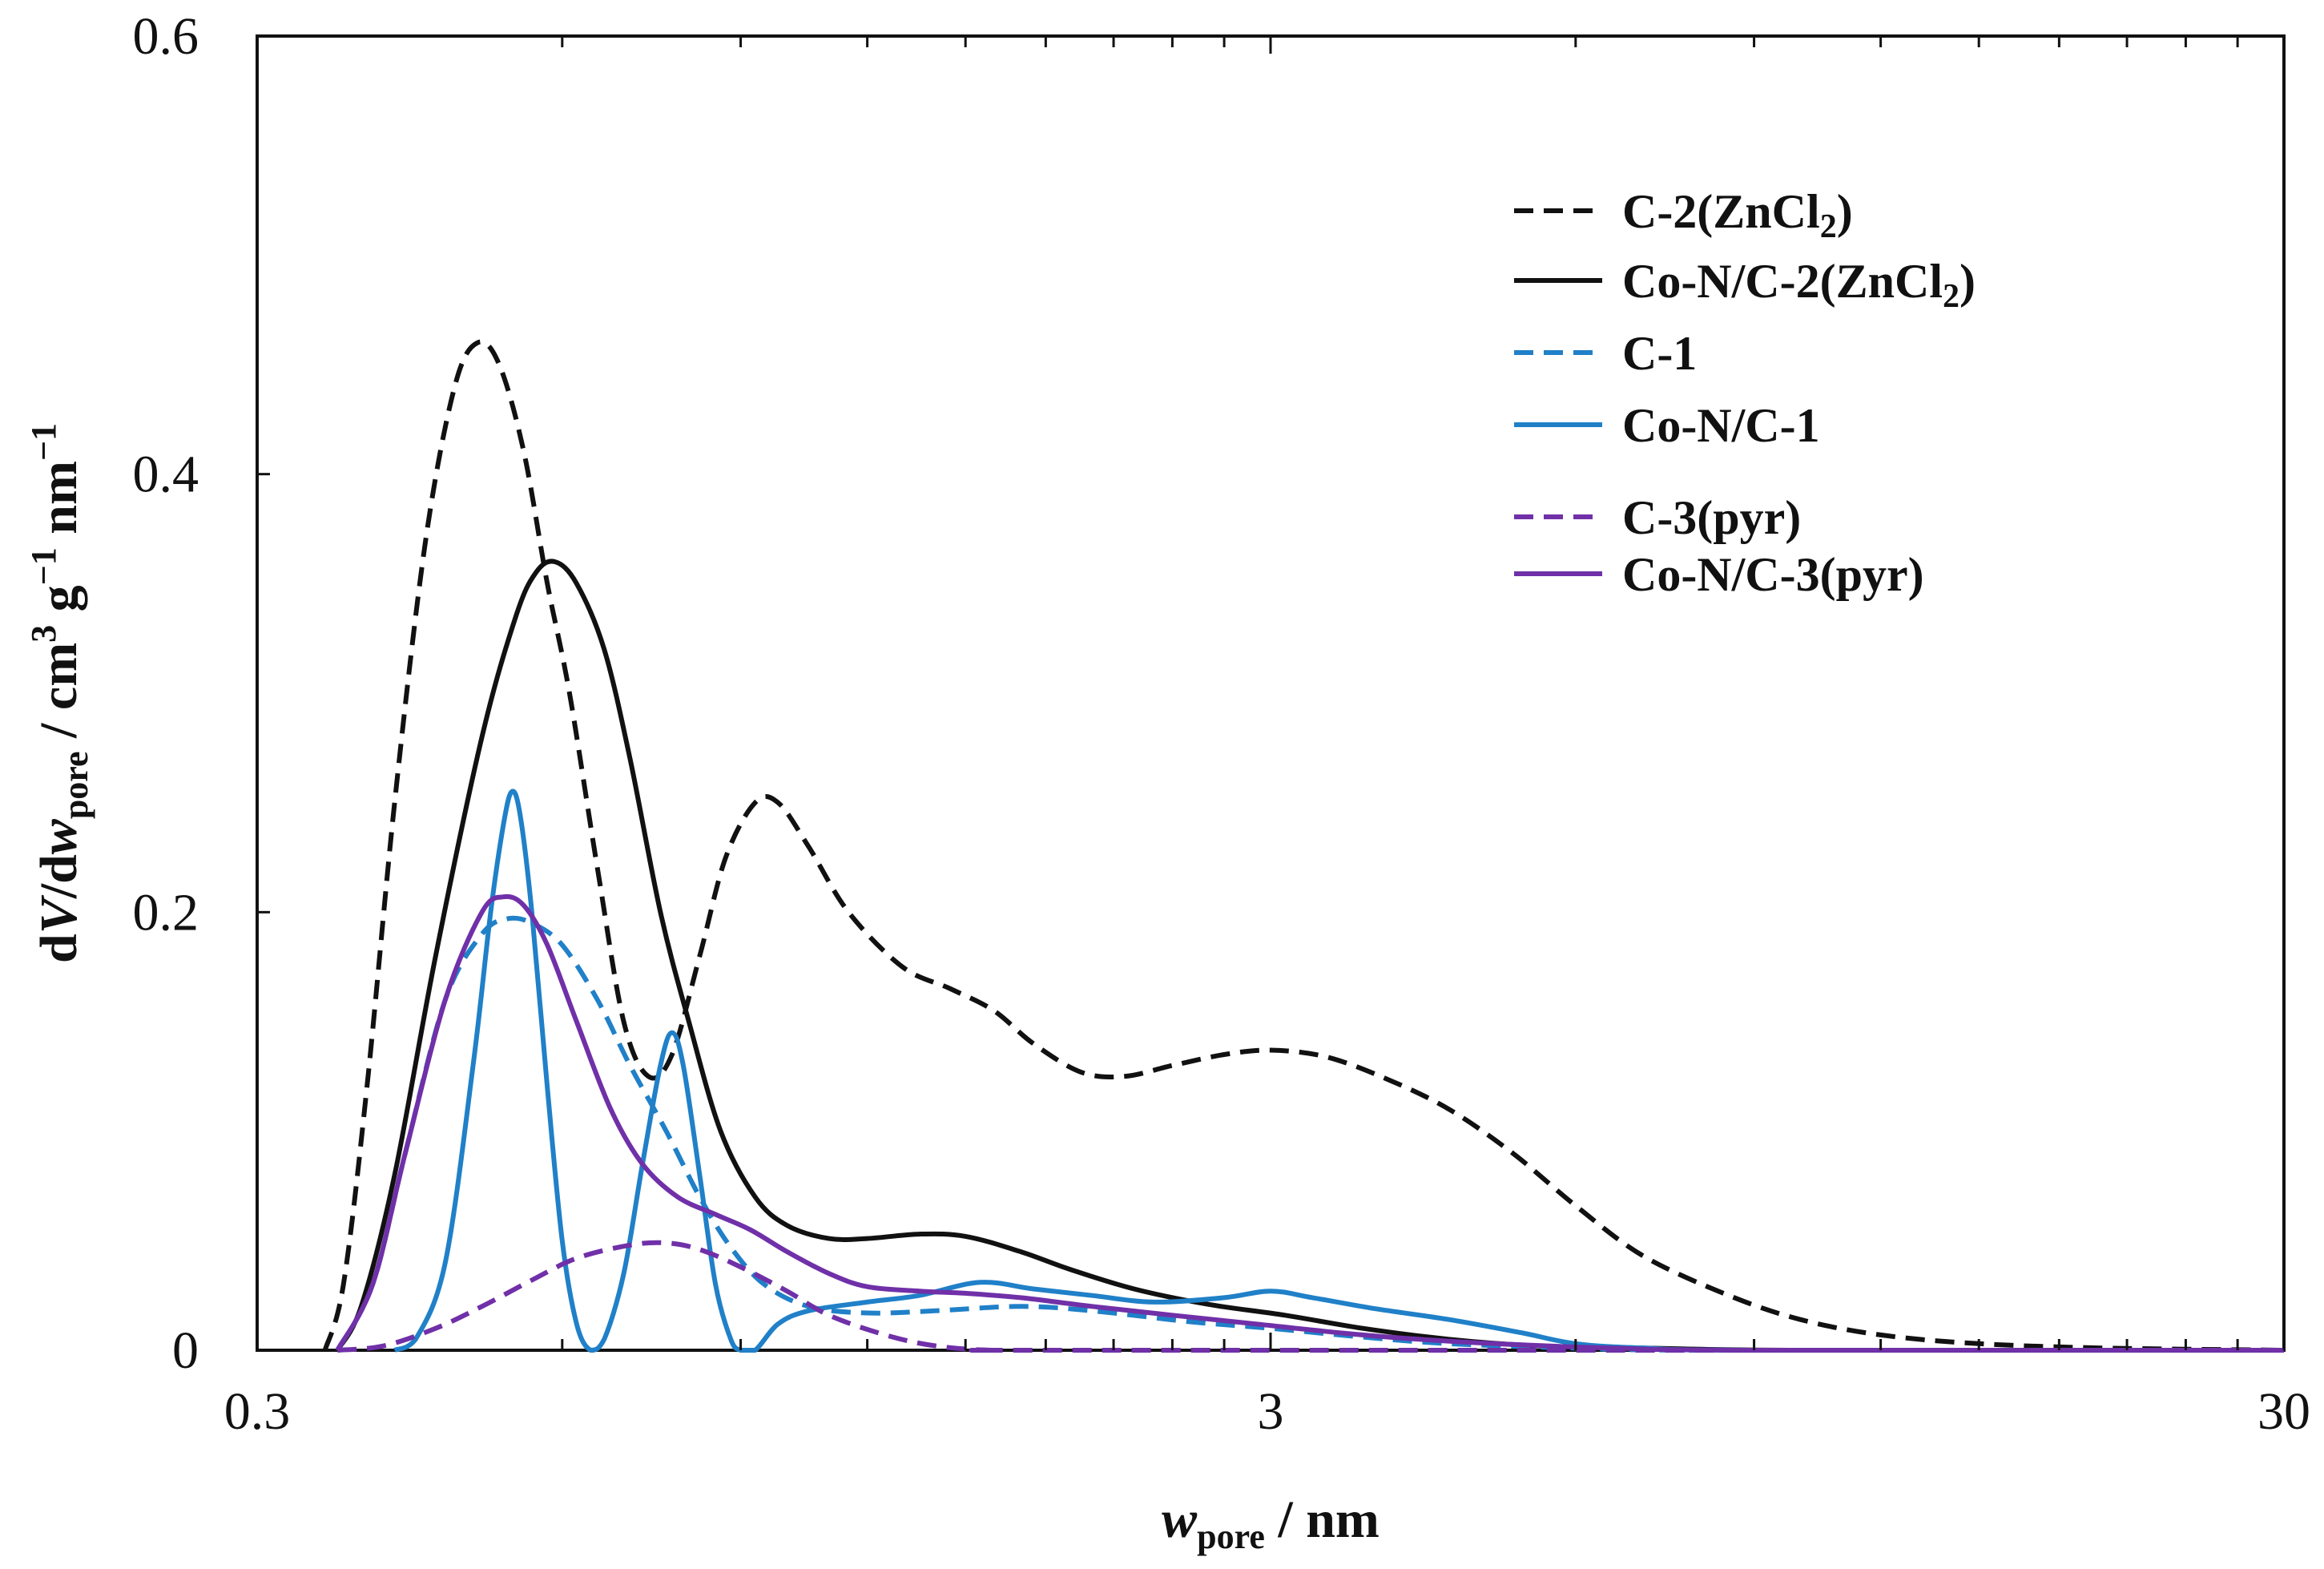  I want to click on legend-item: C-2(ZnCl2), so click(1683, 215).